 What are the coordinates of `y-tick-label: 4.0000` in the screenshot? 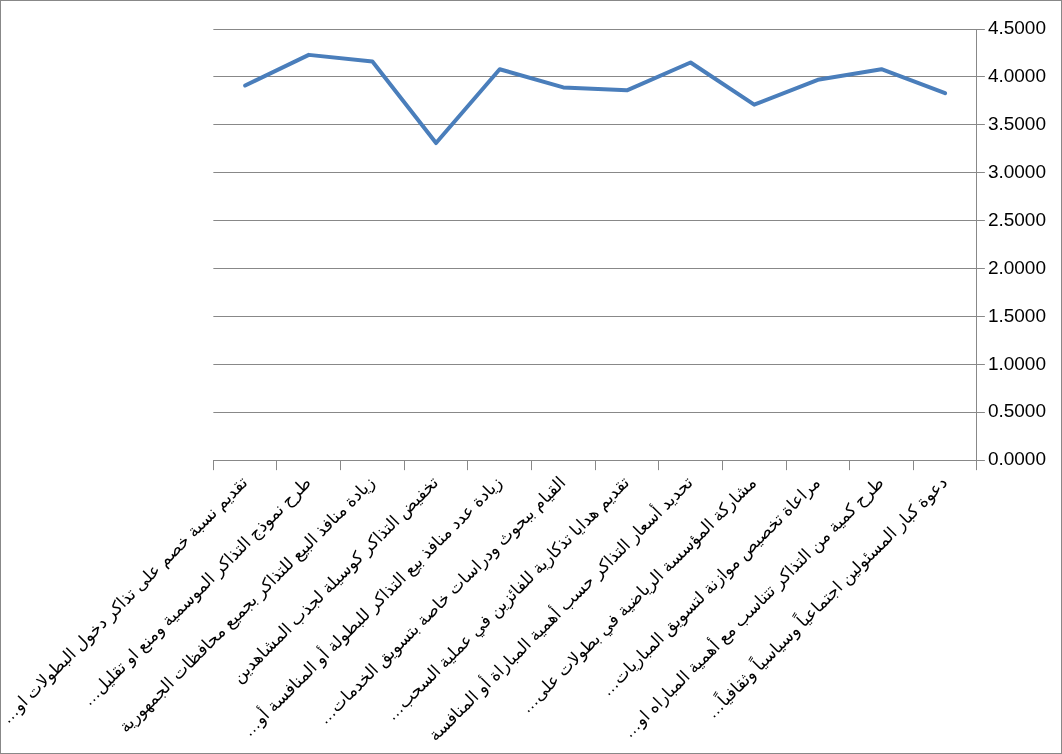 It's located at (1017, 76).